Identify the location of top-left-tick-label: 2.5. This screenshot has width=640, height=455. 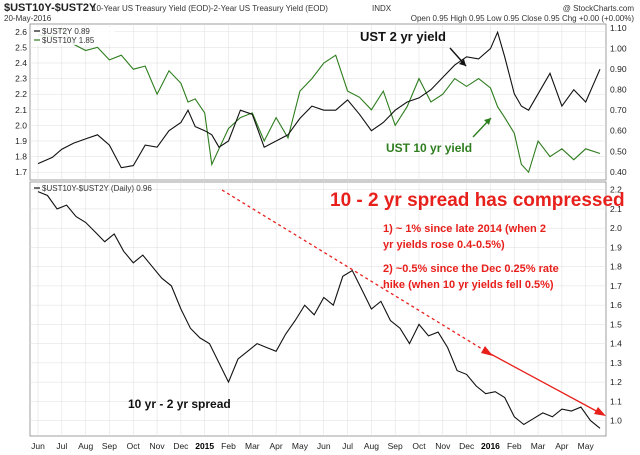
(21, 47).